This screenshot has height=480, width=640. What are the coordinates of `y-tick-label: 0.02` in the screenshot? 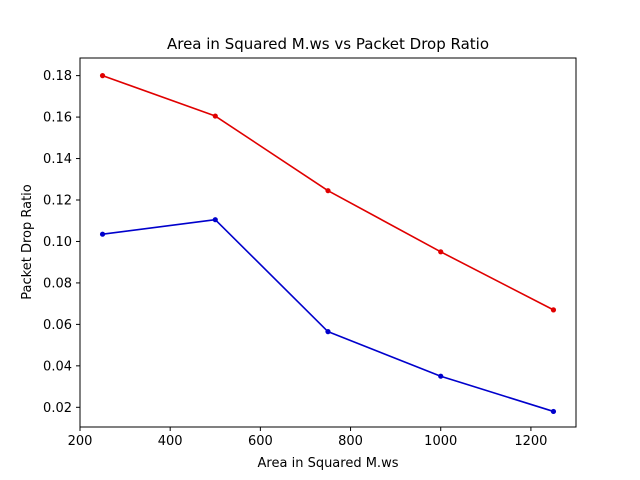 It's located at (57, 408).